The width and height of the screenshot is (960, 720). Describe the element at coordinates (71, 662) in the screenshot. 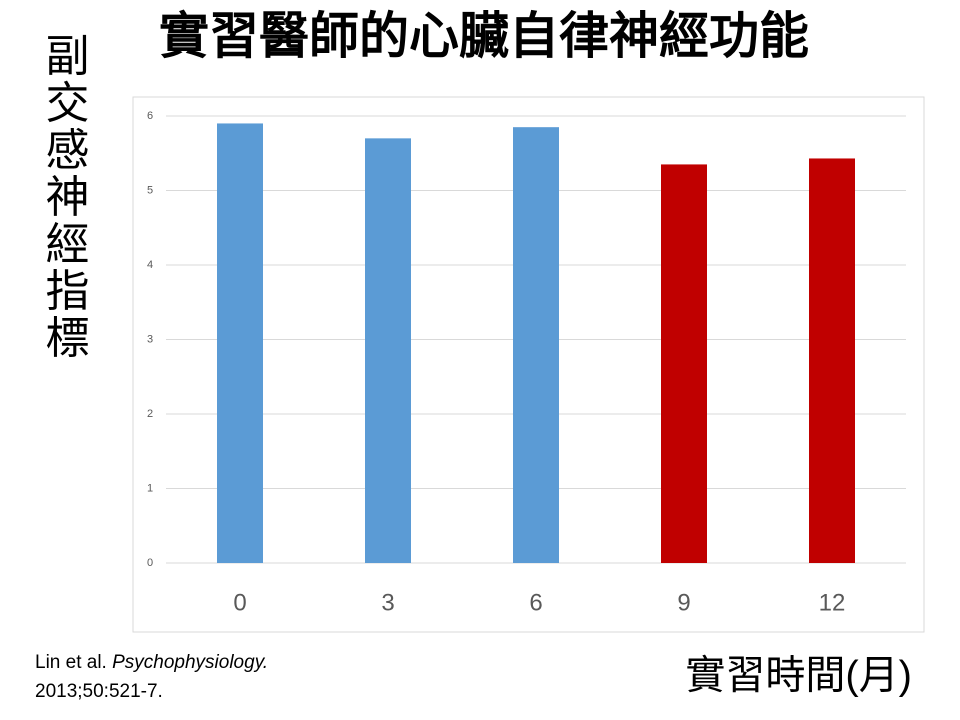

I see `citation-authors: Lin et al.` at that location.